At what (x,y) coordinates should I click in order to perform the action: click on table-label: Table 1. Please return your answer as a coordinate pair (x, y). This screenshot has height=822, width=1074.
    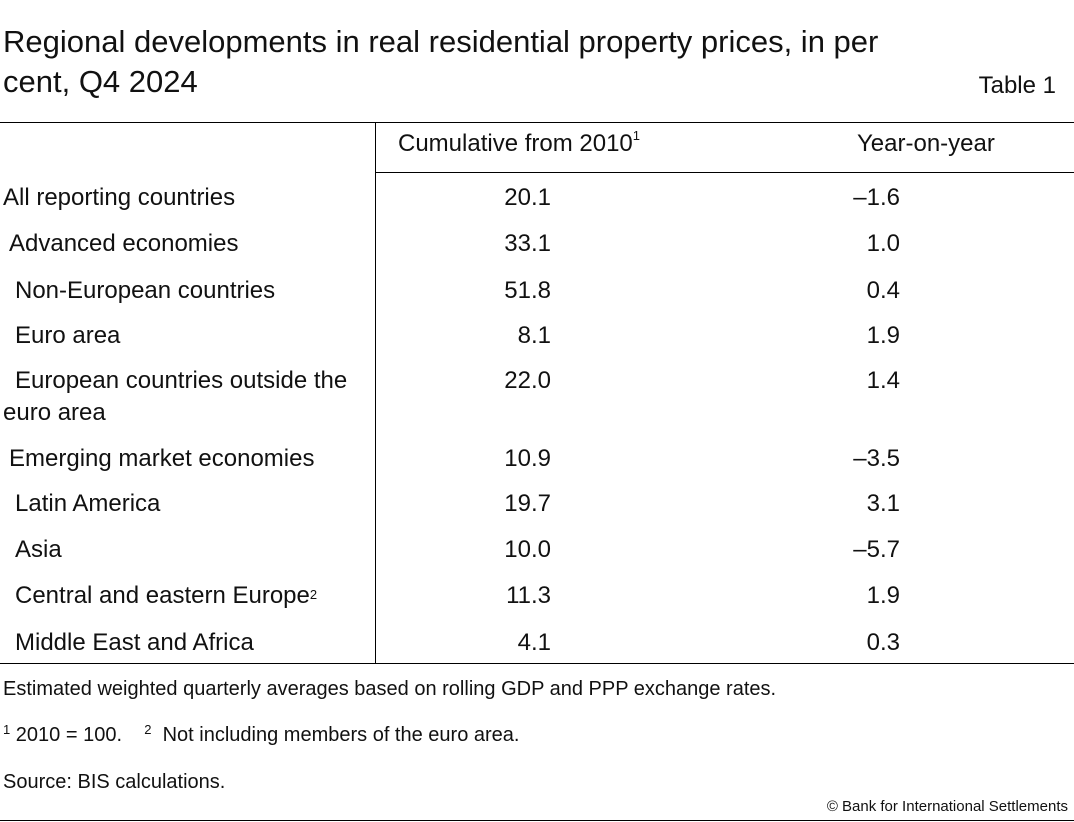
    Looking at the image, I should click on (1017, 85).